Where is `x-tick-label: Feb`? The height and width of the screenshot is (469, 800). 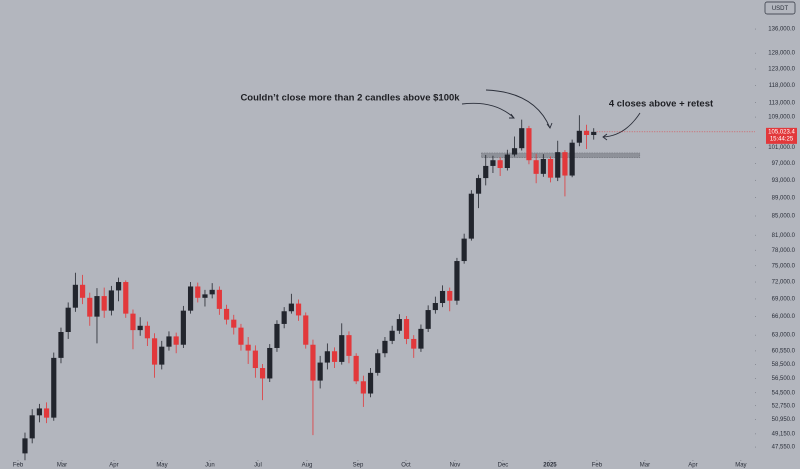 x-tick-label: Feb is located at coordinates (18, 466).